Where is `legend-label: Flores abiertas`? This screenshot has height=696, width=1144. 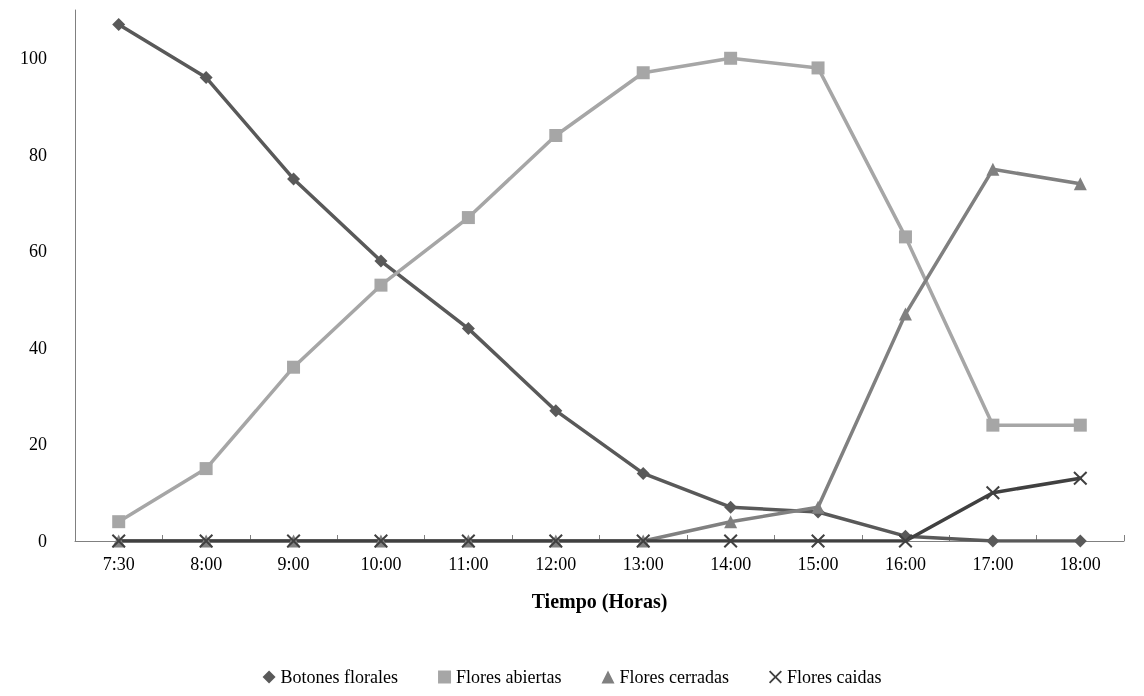 legend-label: Flores abiertas is located at coordinates (509, 677).